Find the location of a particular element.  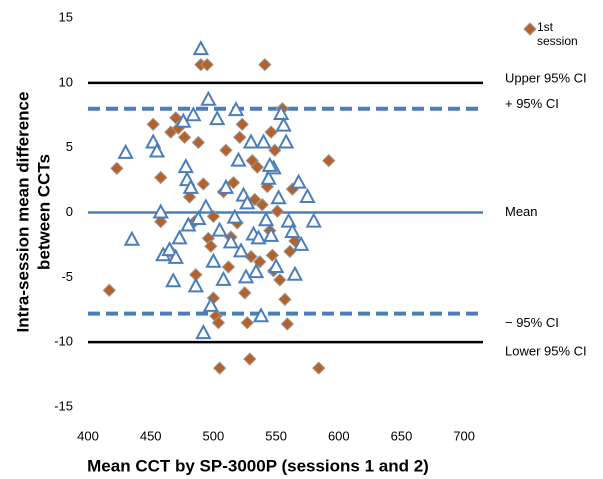

y-tick-label: -5 is located at coordinates (67, 276).